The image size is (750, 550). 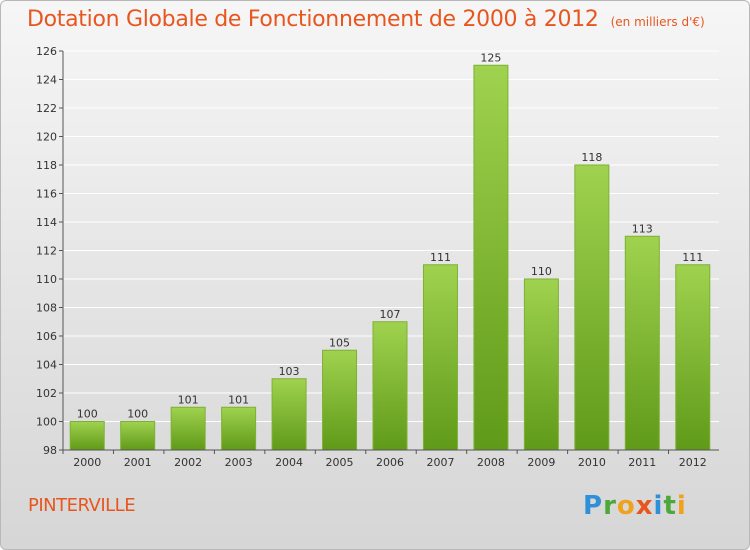 What do you see at coordinates (46, 194) in the screenshot?
I see `y-tick-label: 116` at bounding box center [46, 194].